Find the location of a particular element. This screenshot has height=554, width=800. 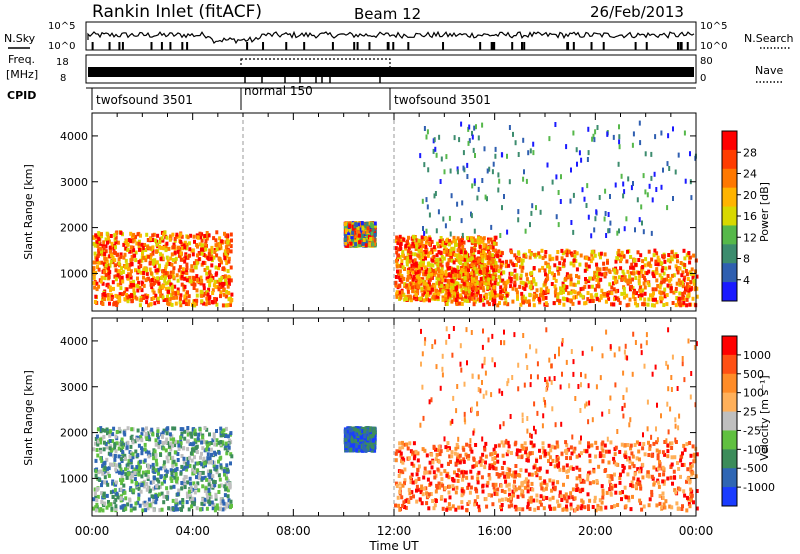

colorbar-tick-label: 8 is located at coordinates (746, 259).